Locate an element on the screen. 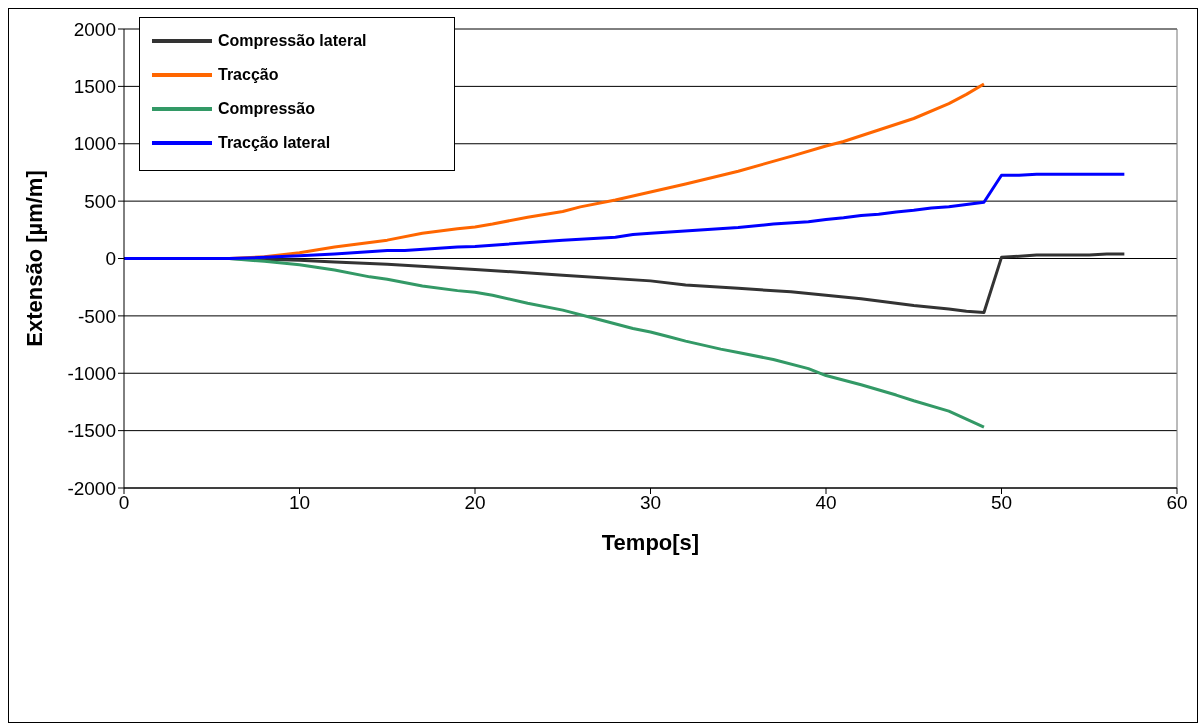 This screenshot has width=1202, height=725. y-tick-label: 2000 is located at coordinates (94, 29).